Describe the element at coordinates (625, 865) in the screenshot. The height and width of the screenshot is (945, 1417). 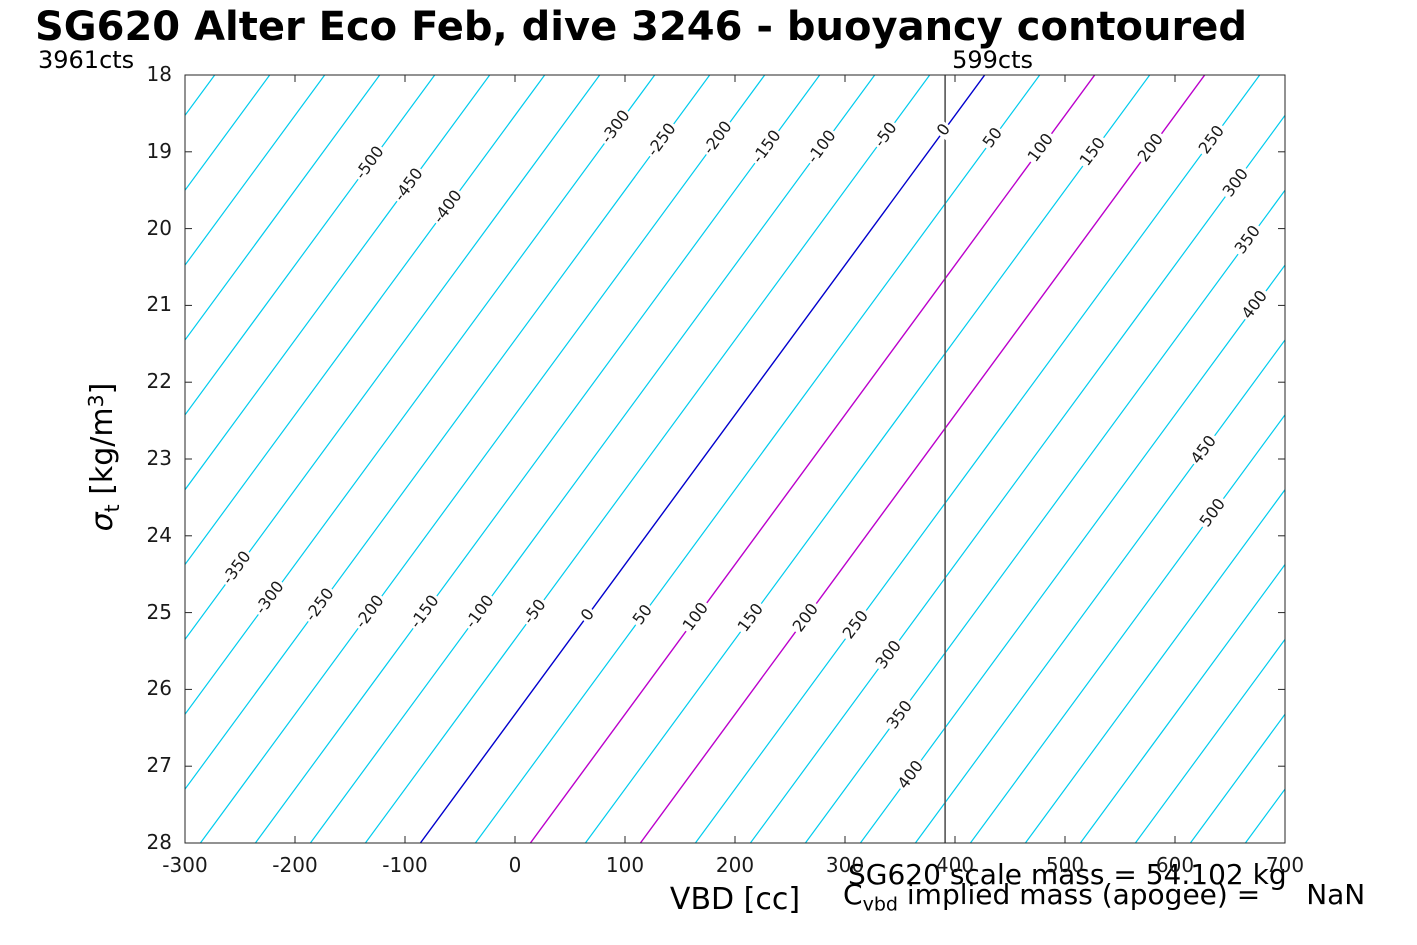
I see `x-tick-label: 100` at that location.